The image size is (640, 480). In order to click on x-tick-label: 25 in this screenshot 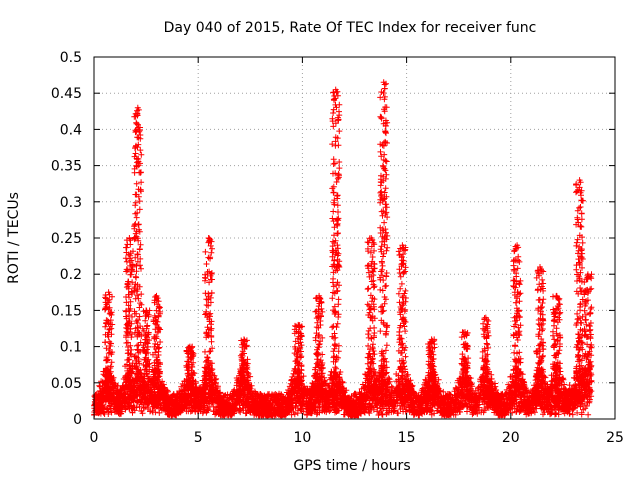, I will do `click(615, 438)`.